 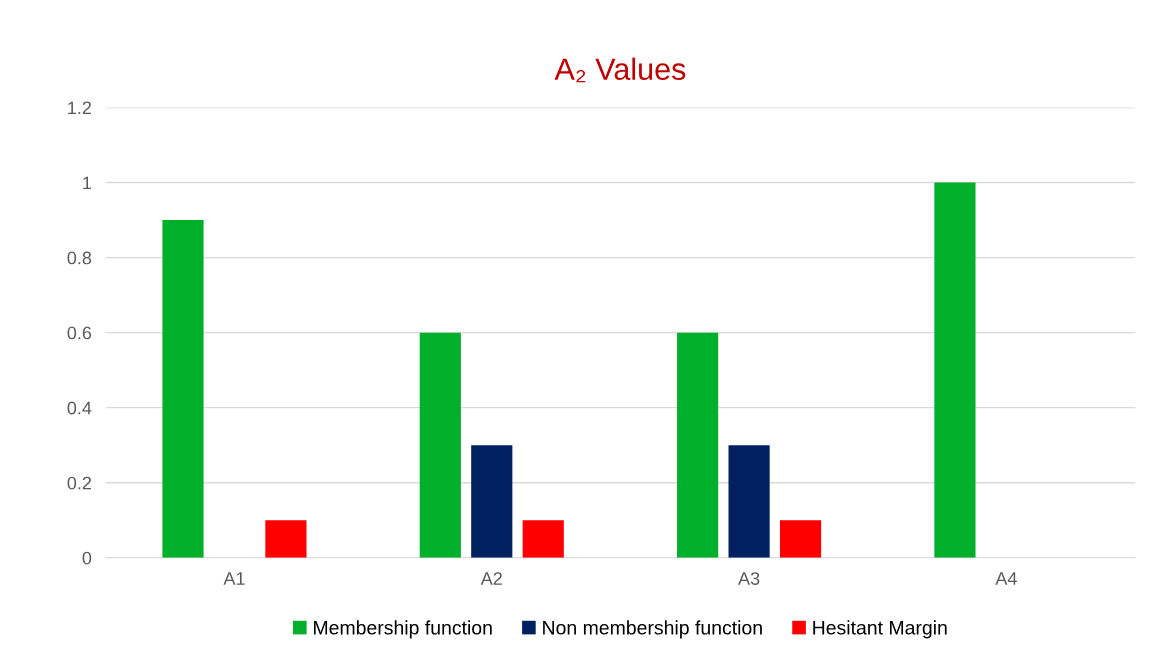 I want to click on legend-label: Membership function, so click(x=403, y=629).